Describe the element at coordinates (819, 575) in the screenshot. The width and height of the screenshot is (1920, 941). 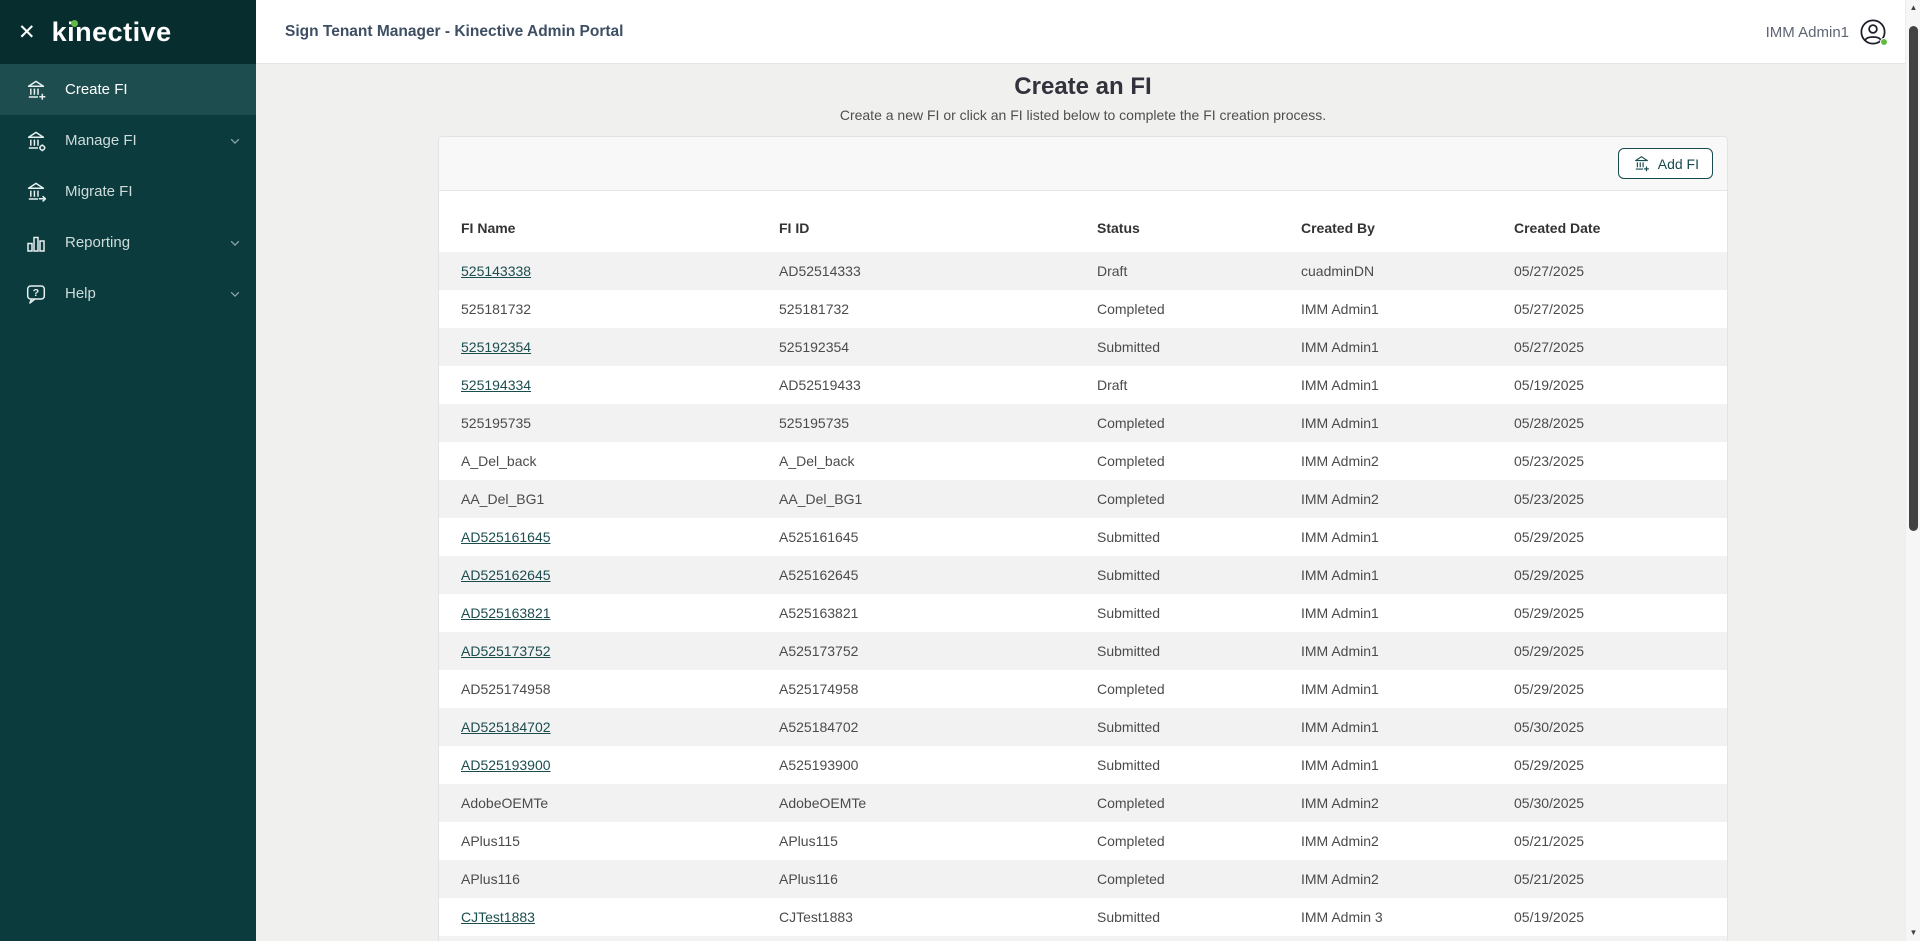
I see `cell-fi-id: A525162645` at that location.